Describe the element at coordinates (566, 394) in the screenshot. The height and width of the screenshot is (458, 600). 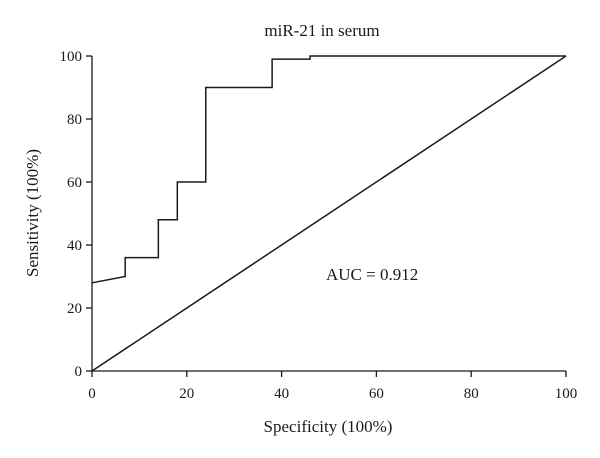
I see `x-tick-label: 100` at that location.